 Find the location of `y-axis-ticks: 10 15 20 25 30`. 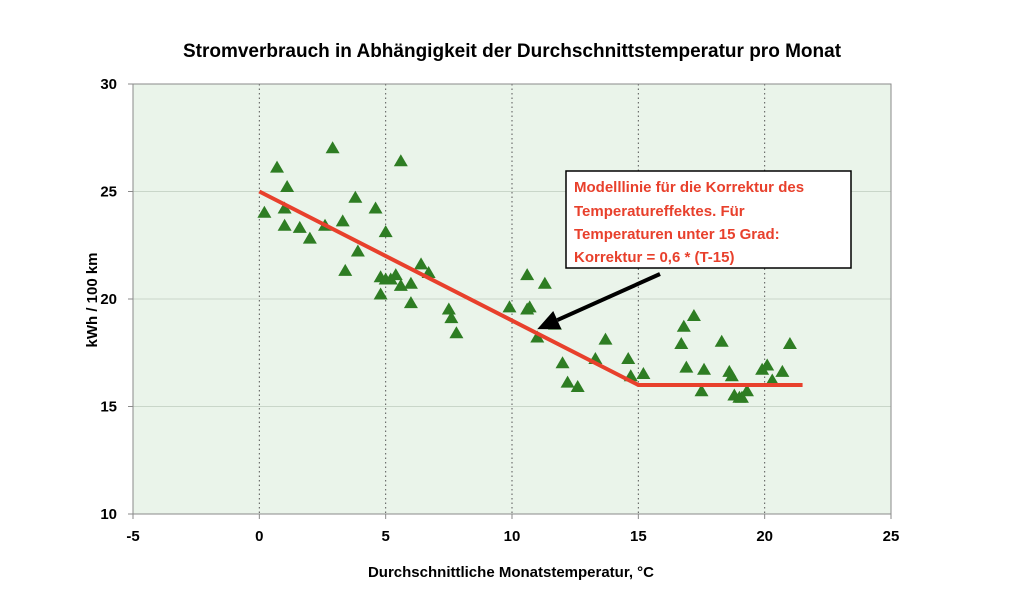

y-axis-ticks: 10 15 20 25 30 is located at coordinates (116, 299).